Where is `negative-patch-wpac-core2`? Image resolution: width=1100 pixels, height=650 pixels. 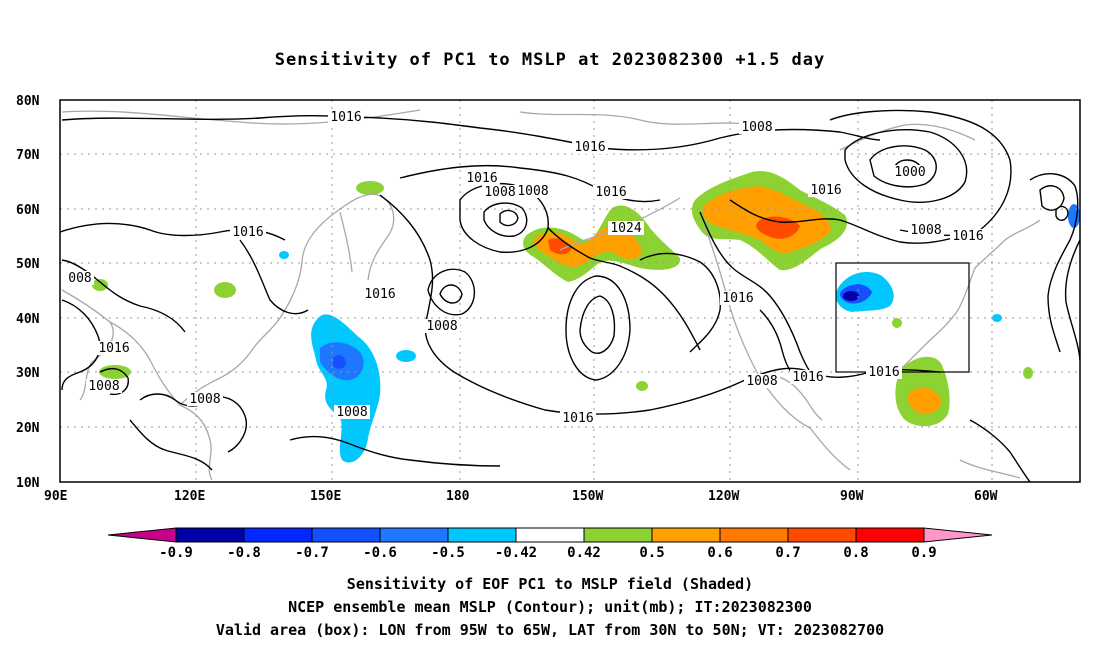
negative-patch-wpac-core2 is located at coordinates (339, 362).